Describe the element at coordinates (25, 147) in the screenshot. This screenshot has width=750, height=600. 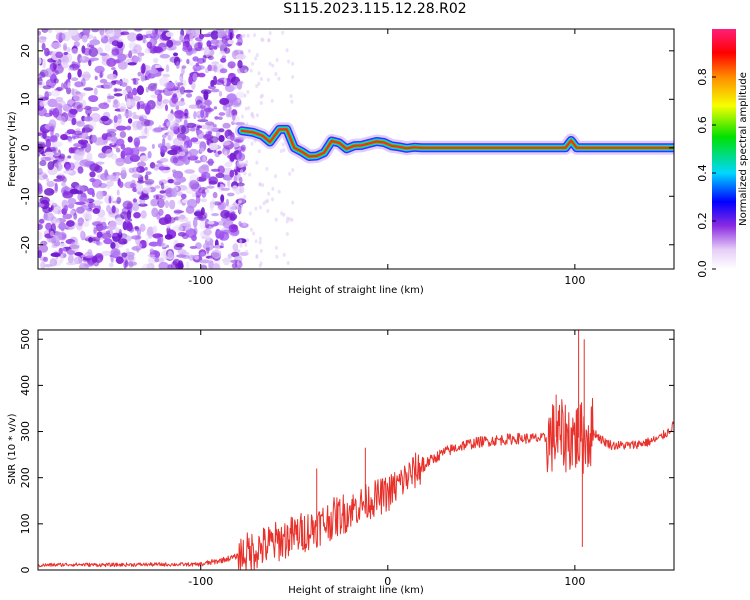
I see `spectrogram-y-tick-label: 0` at that location.